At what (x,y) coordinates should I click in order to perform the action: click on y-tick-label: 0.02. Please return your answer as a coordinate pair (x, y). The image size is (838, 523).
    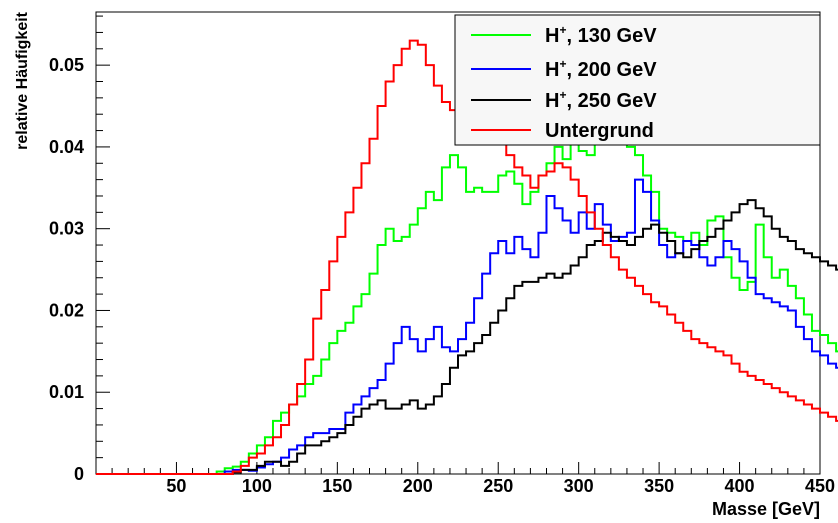
    Looking at the image, I should click on (66, 310).